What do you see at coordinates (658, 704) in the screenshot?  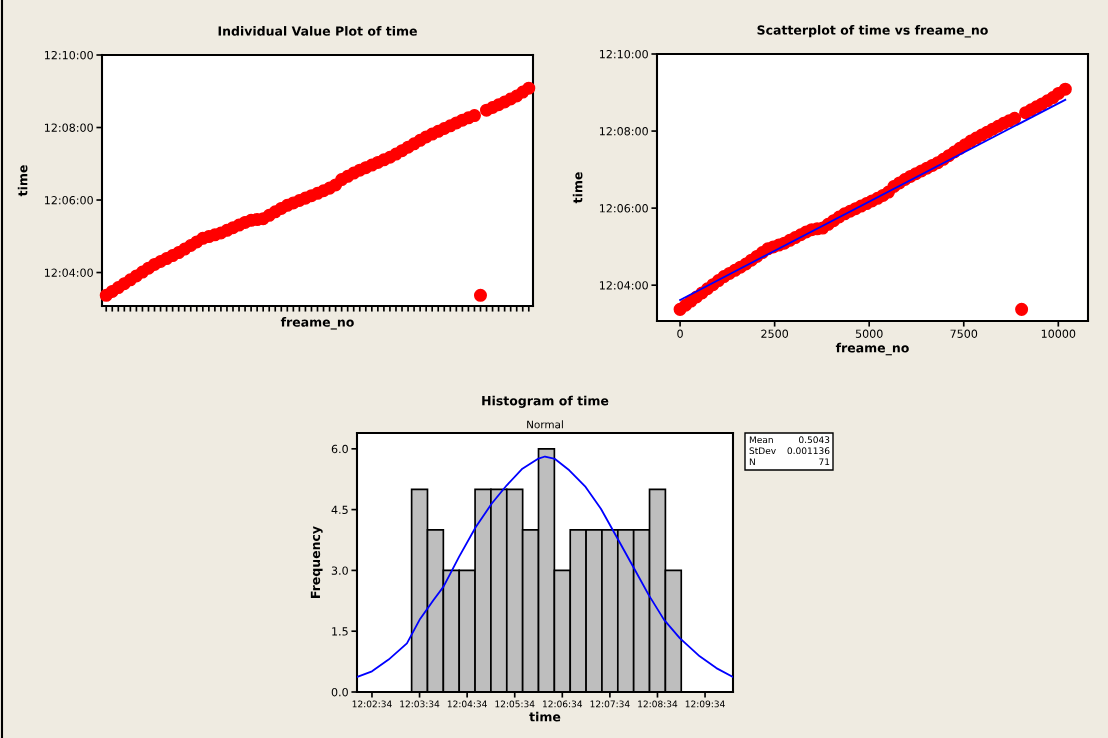 I see `x-tick-label: 12:08:34` at bounding box center [658, 704].